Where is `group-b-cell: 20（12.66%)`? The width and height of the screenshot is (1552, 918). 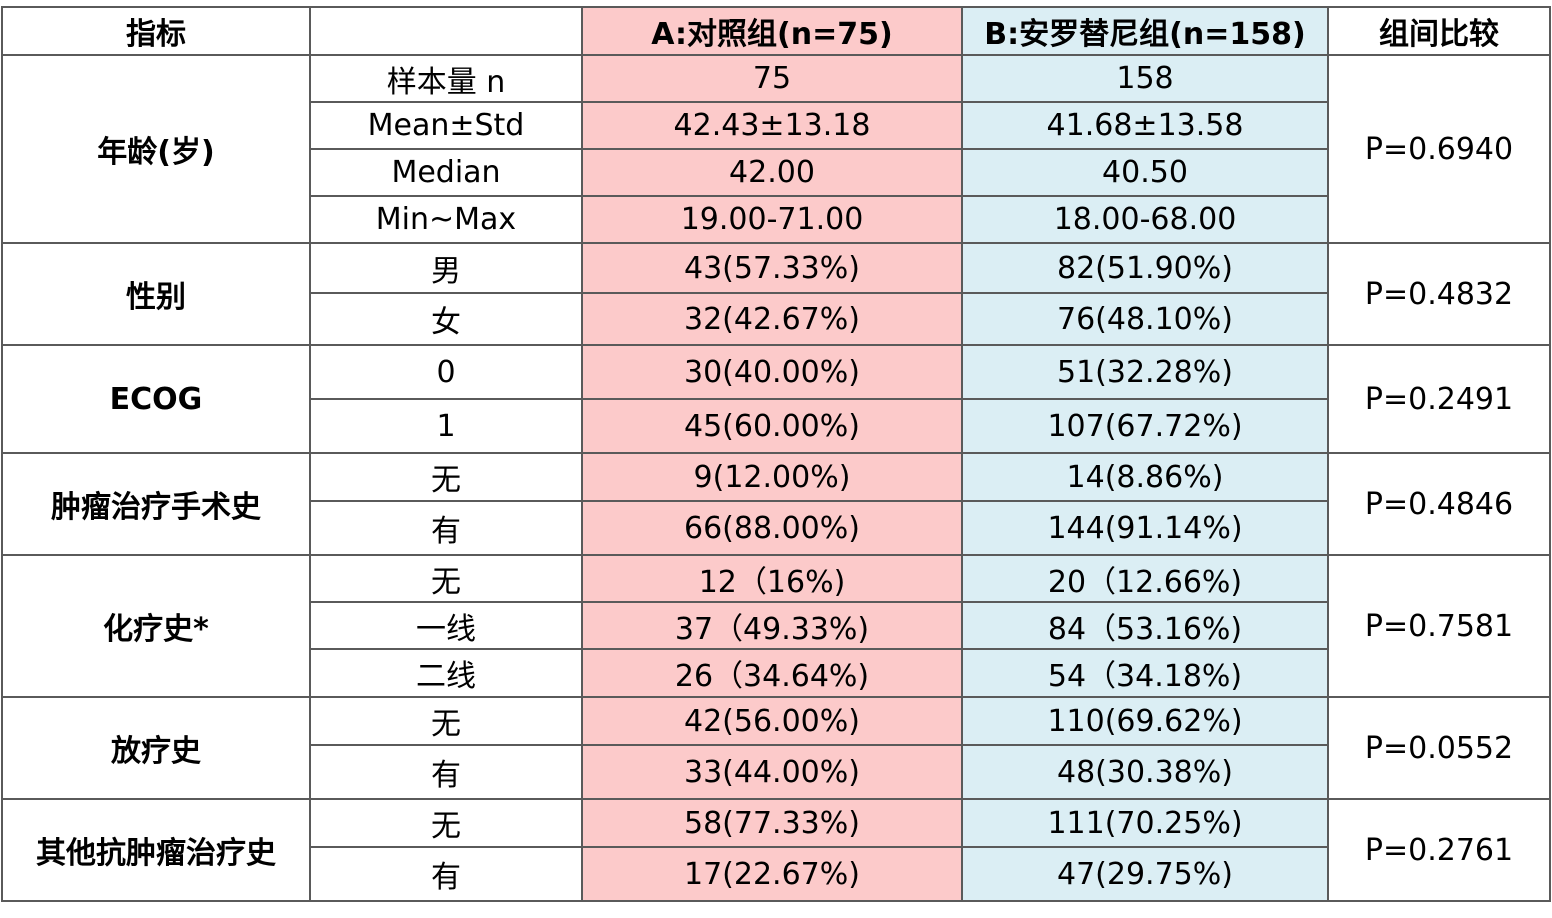 group-b-cell: 20（12.66%) is located at coordinates (1145, 578).